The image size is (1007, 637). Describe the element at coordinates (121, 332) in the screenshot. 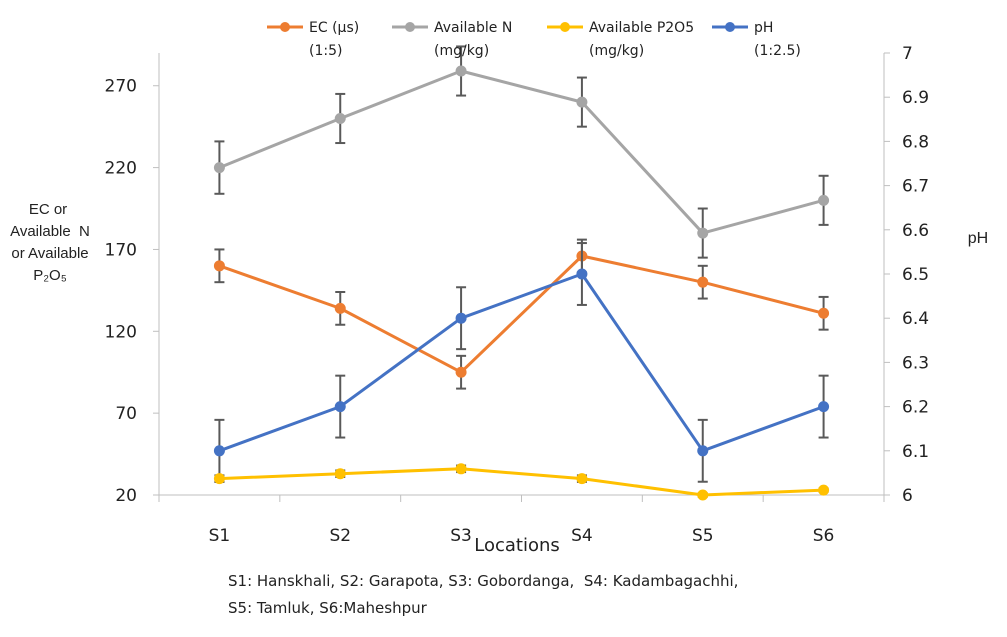

I see `y-tick-label: 120` at that location.